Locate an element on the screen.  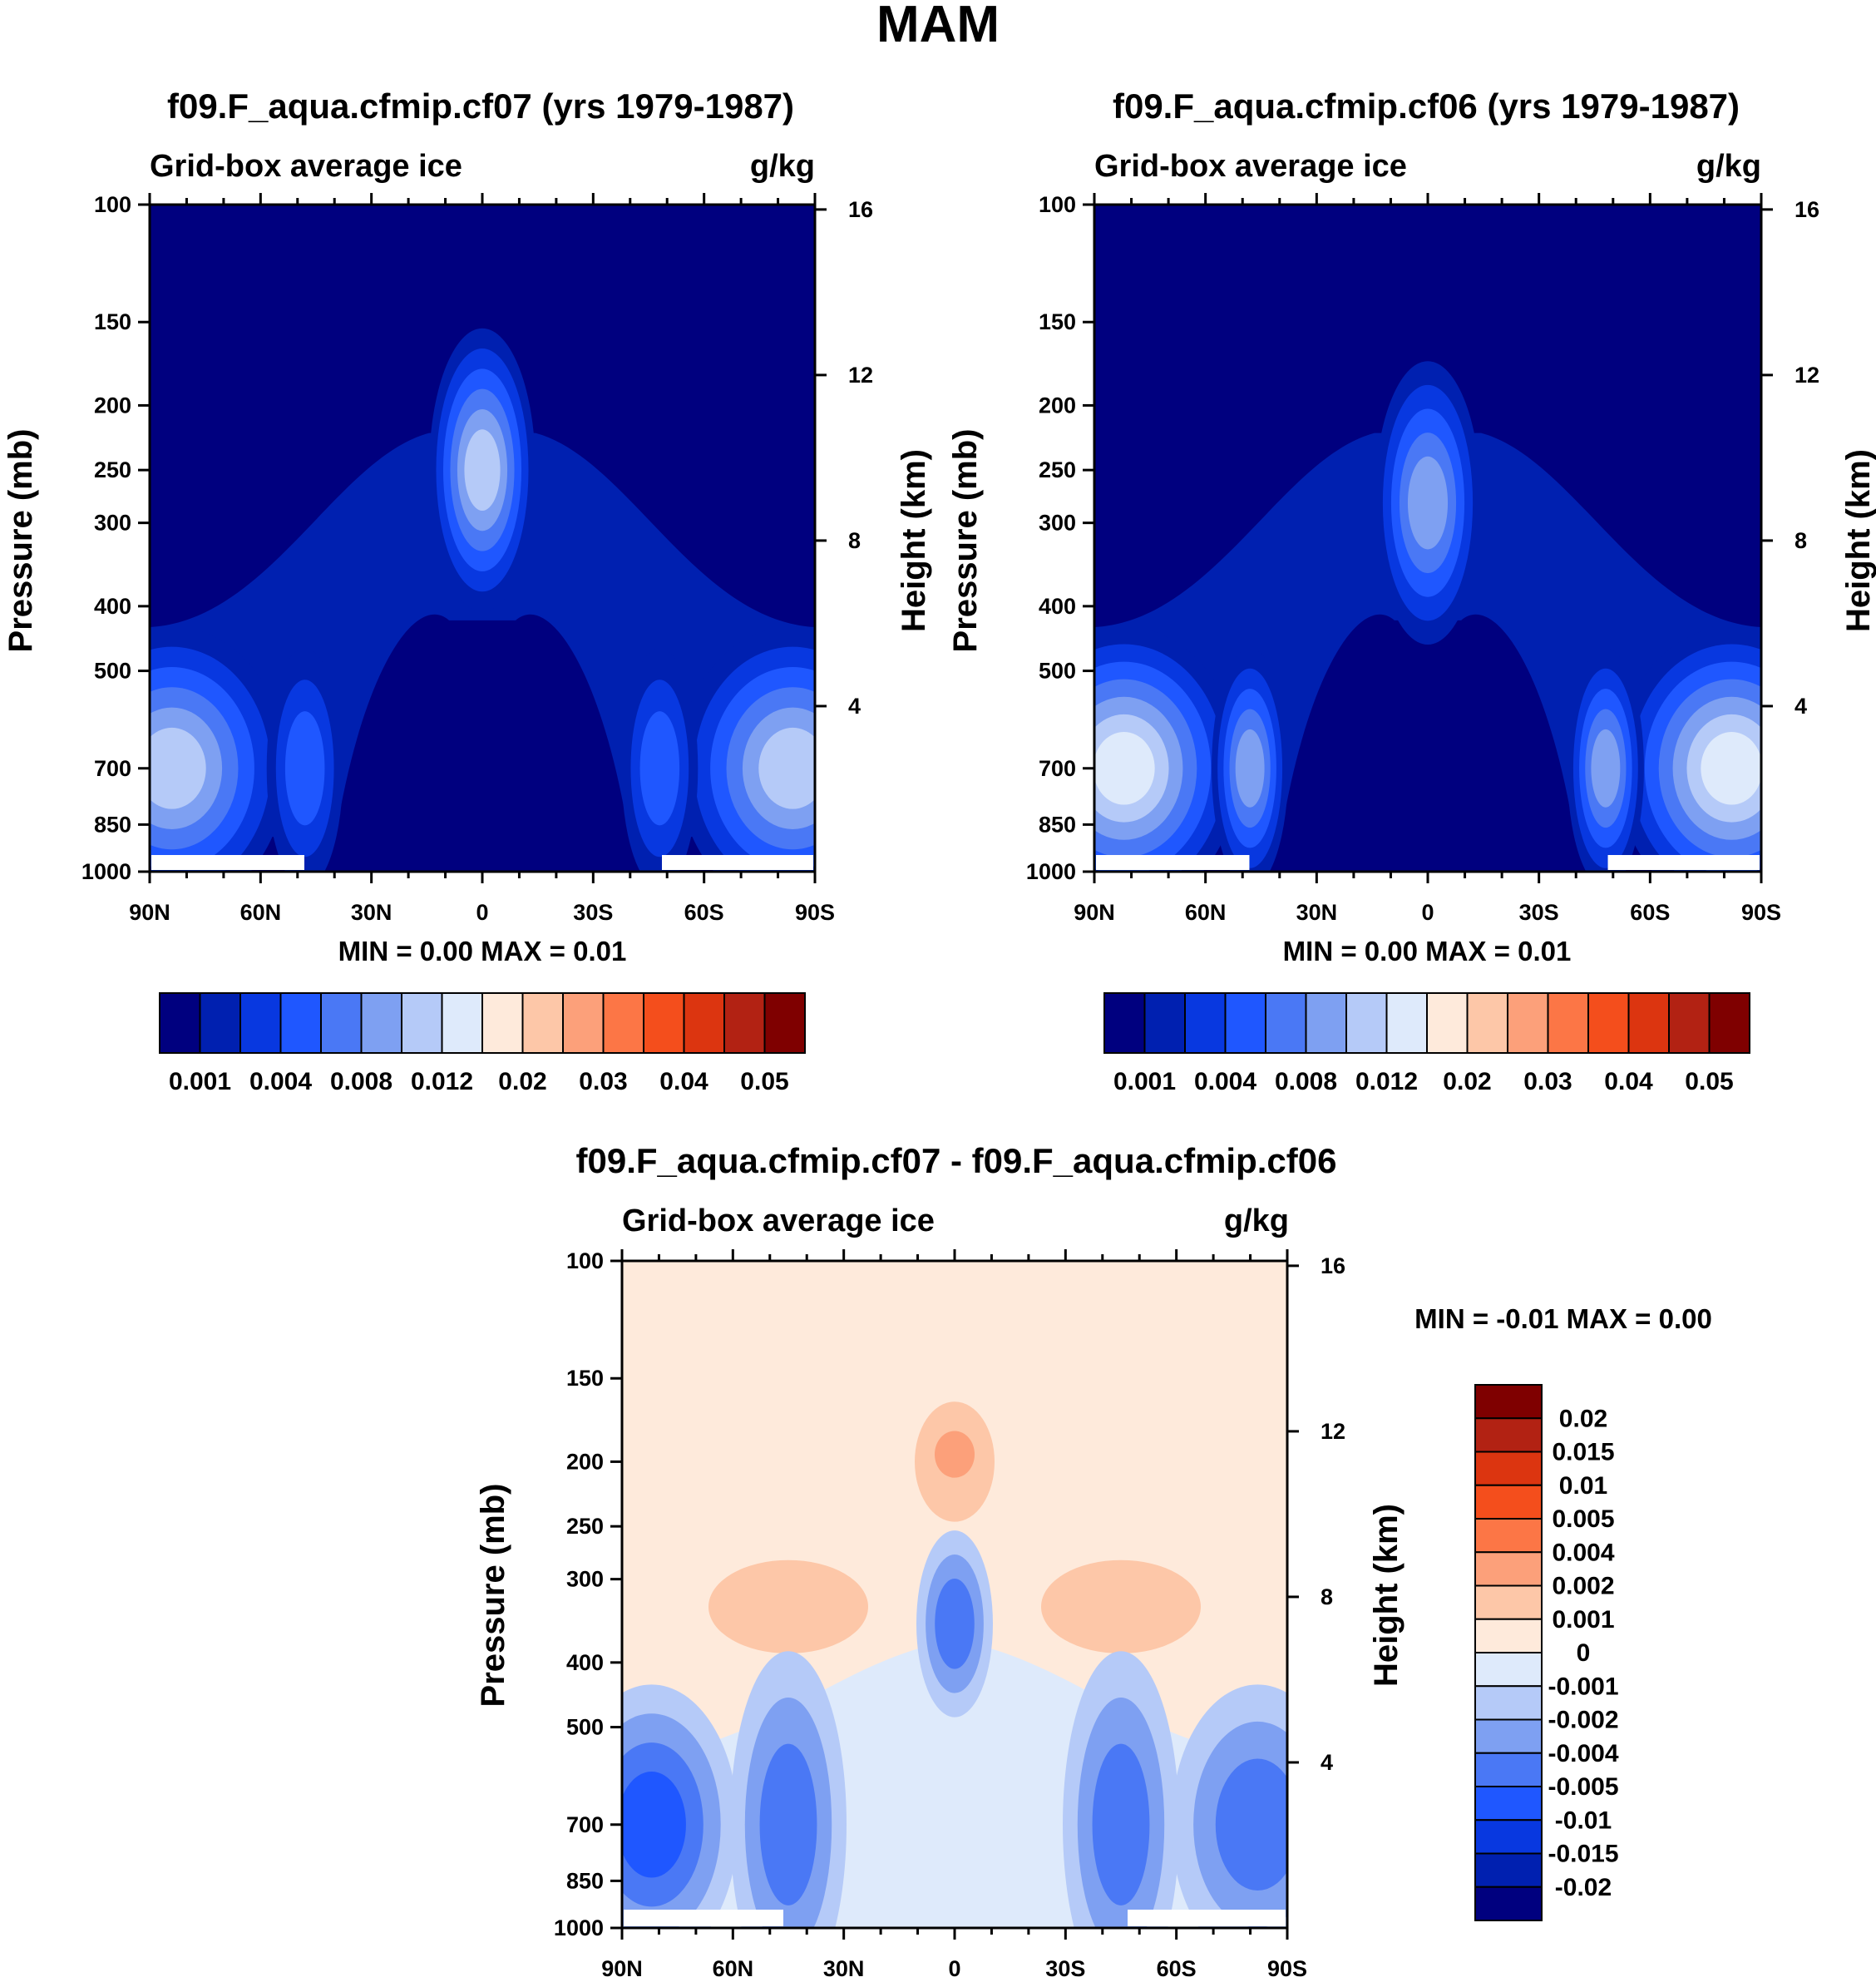
x-tick-label: 0 is located at coordinates (1427, 912).